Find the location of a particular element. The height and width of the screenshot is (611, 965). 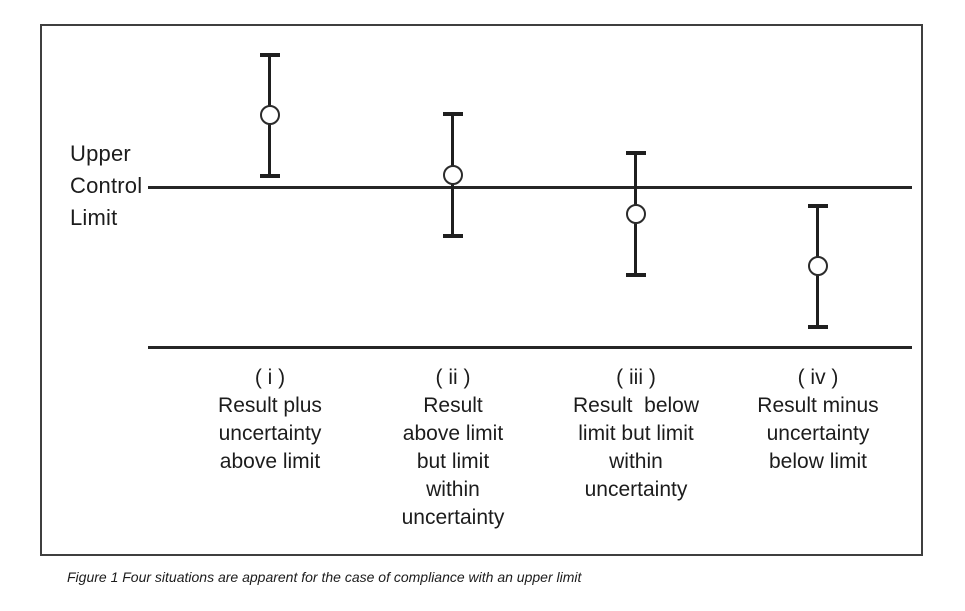

ucl-label-line-control: Control is located at coordinates (106, 185).